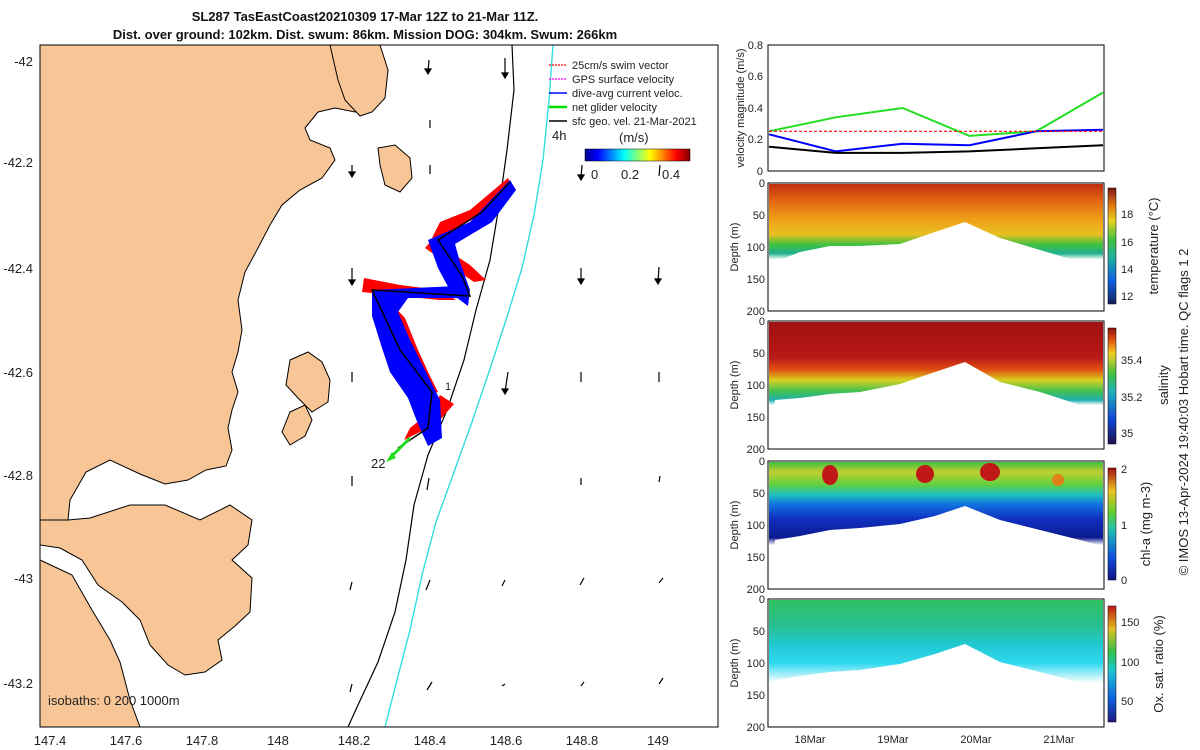 This screenshot has width=1200, height=750. I want to click on legend-dive-avg: dive-avg current veloc., so click(616, 94).